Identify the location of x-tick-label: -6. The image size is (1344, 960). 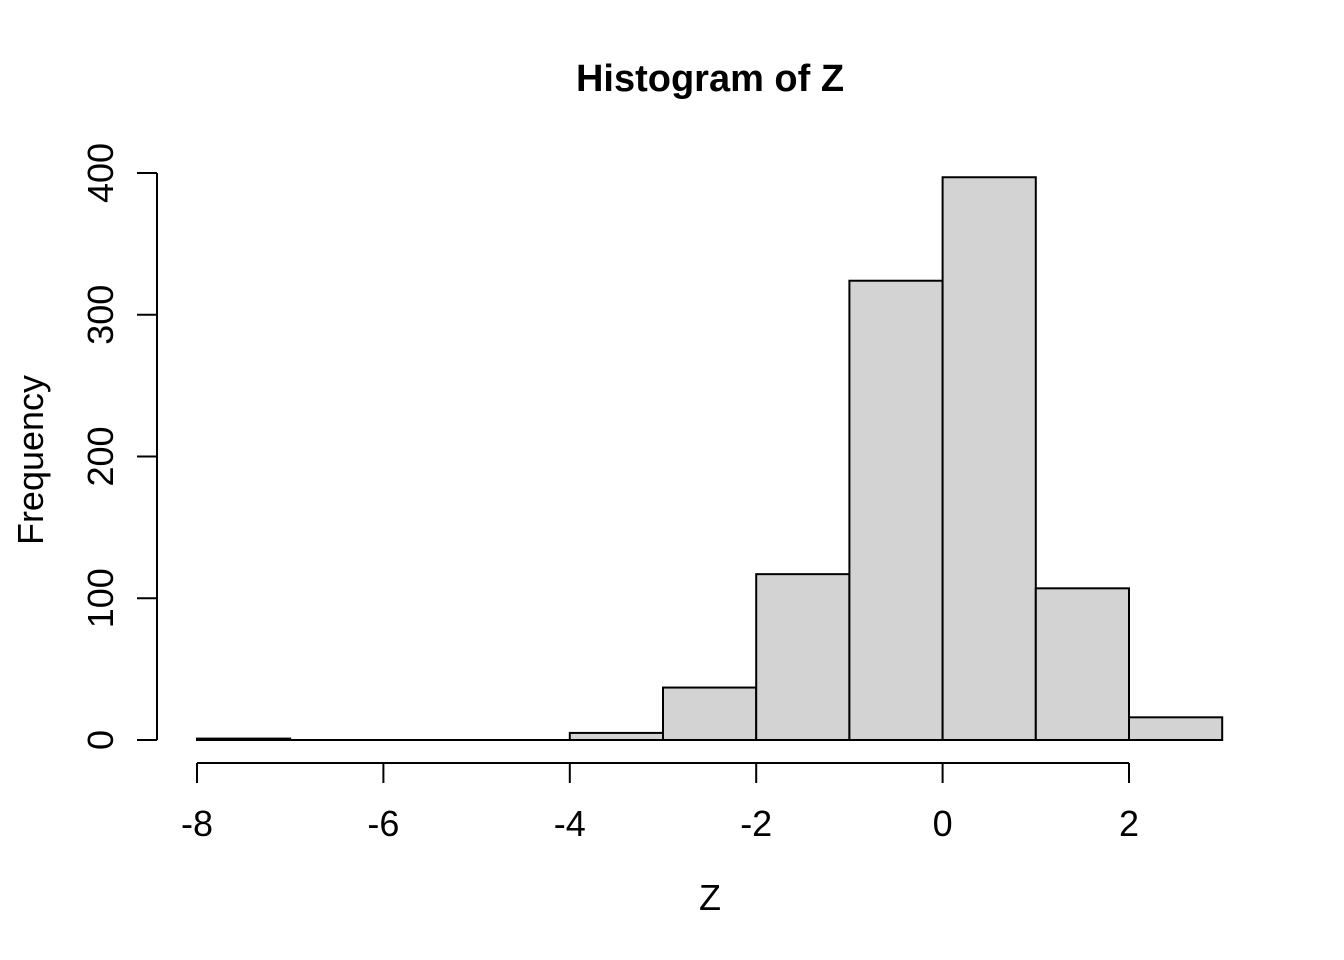
(383, 823).